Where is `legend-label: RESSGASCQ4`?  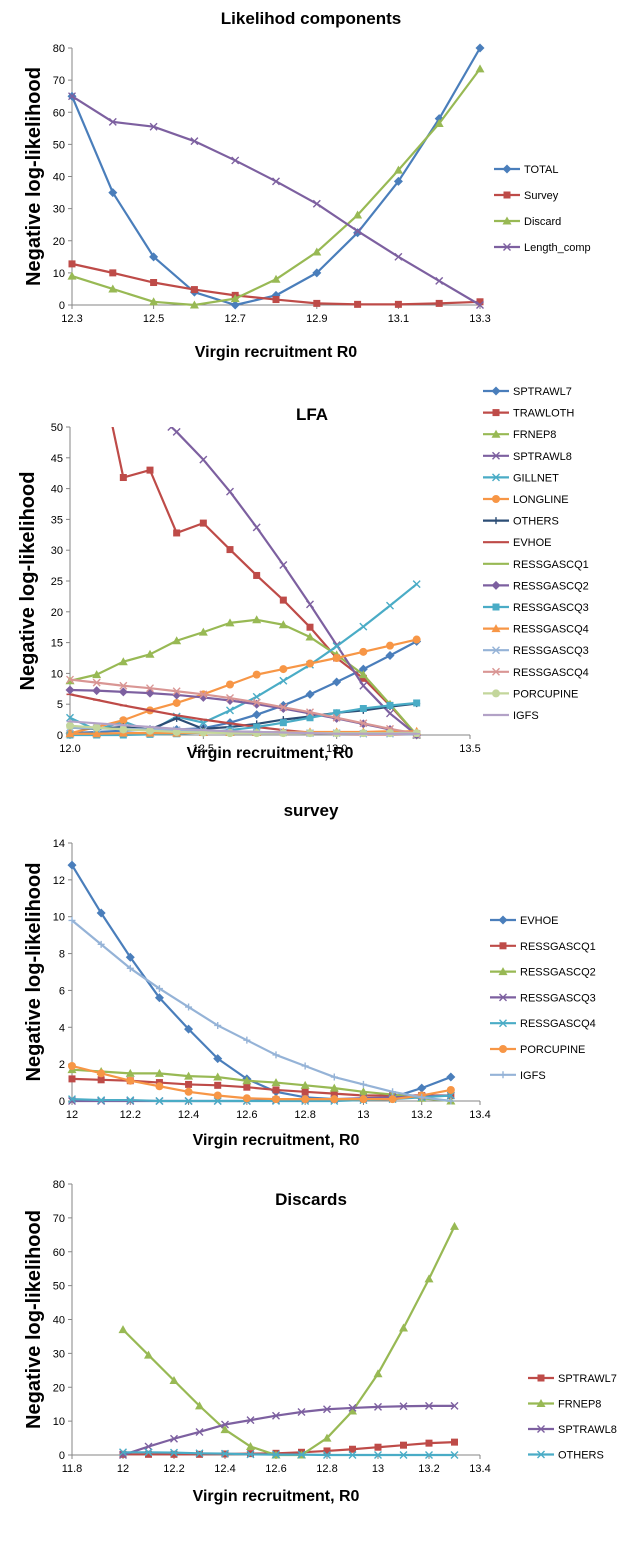 legend-label: RESSGASCQ4 is located at coordinates (558, 1024).